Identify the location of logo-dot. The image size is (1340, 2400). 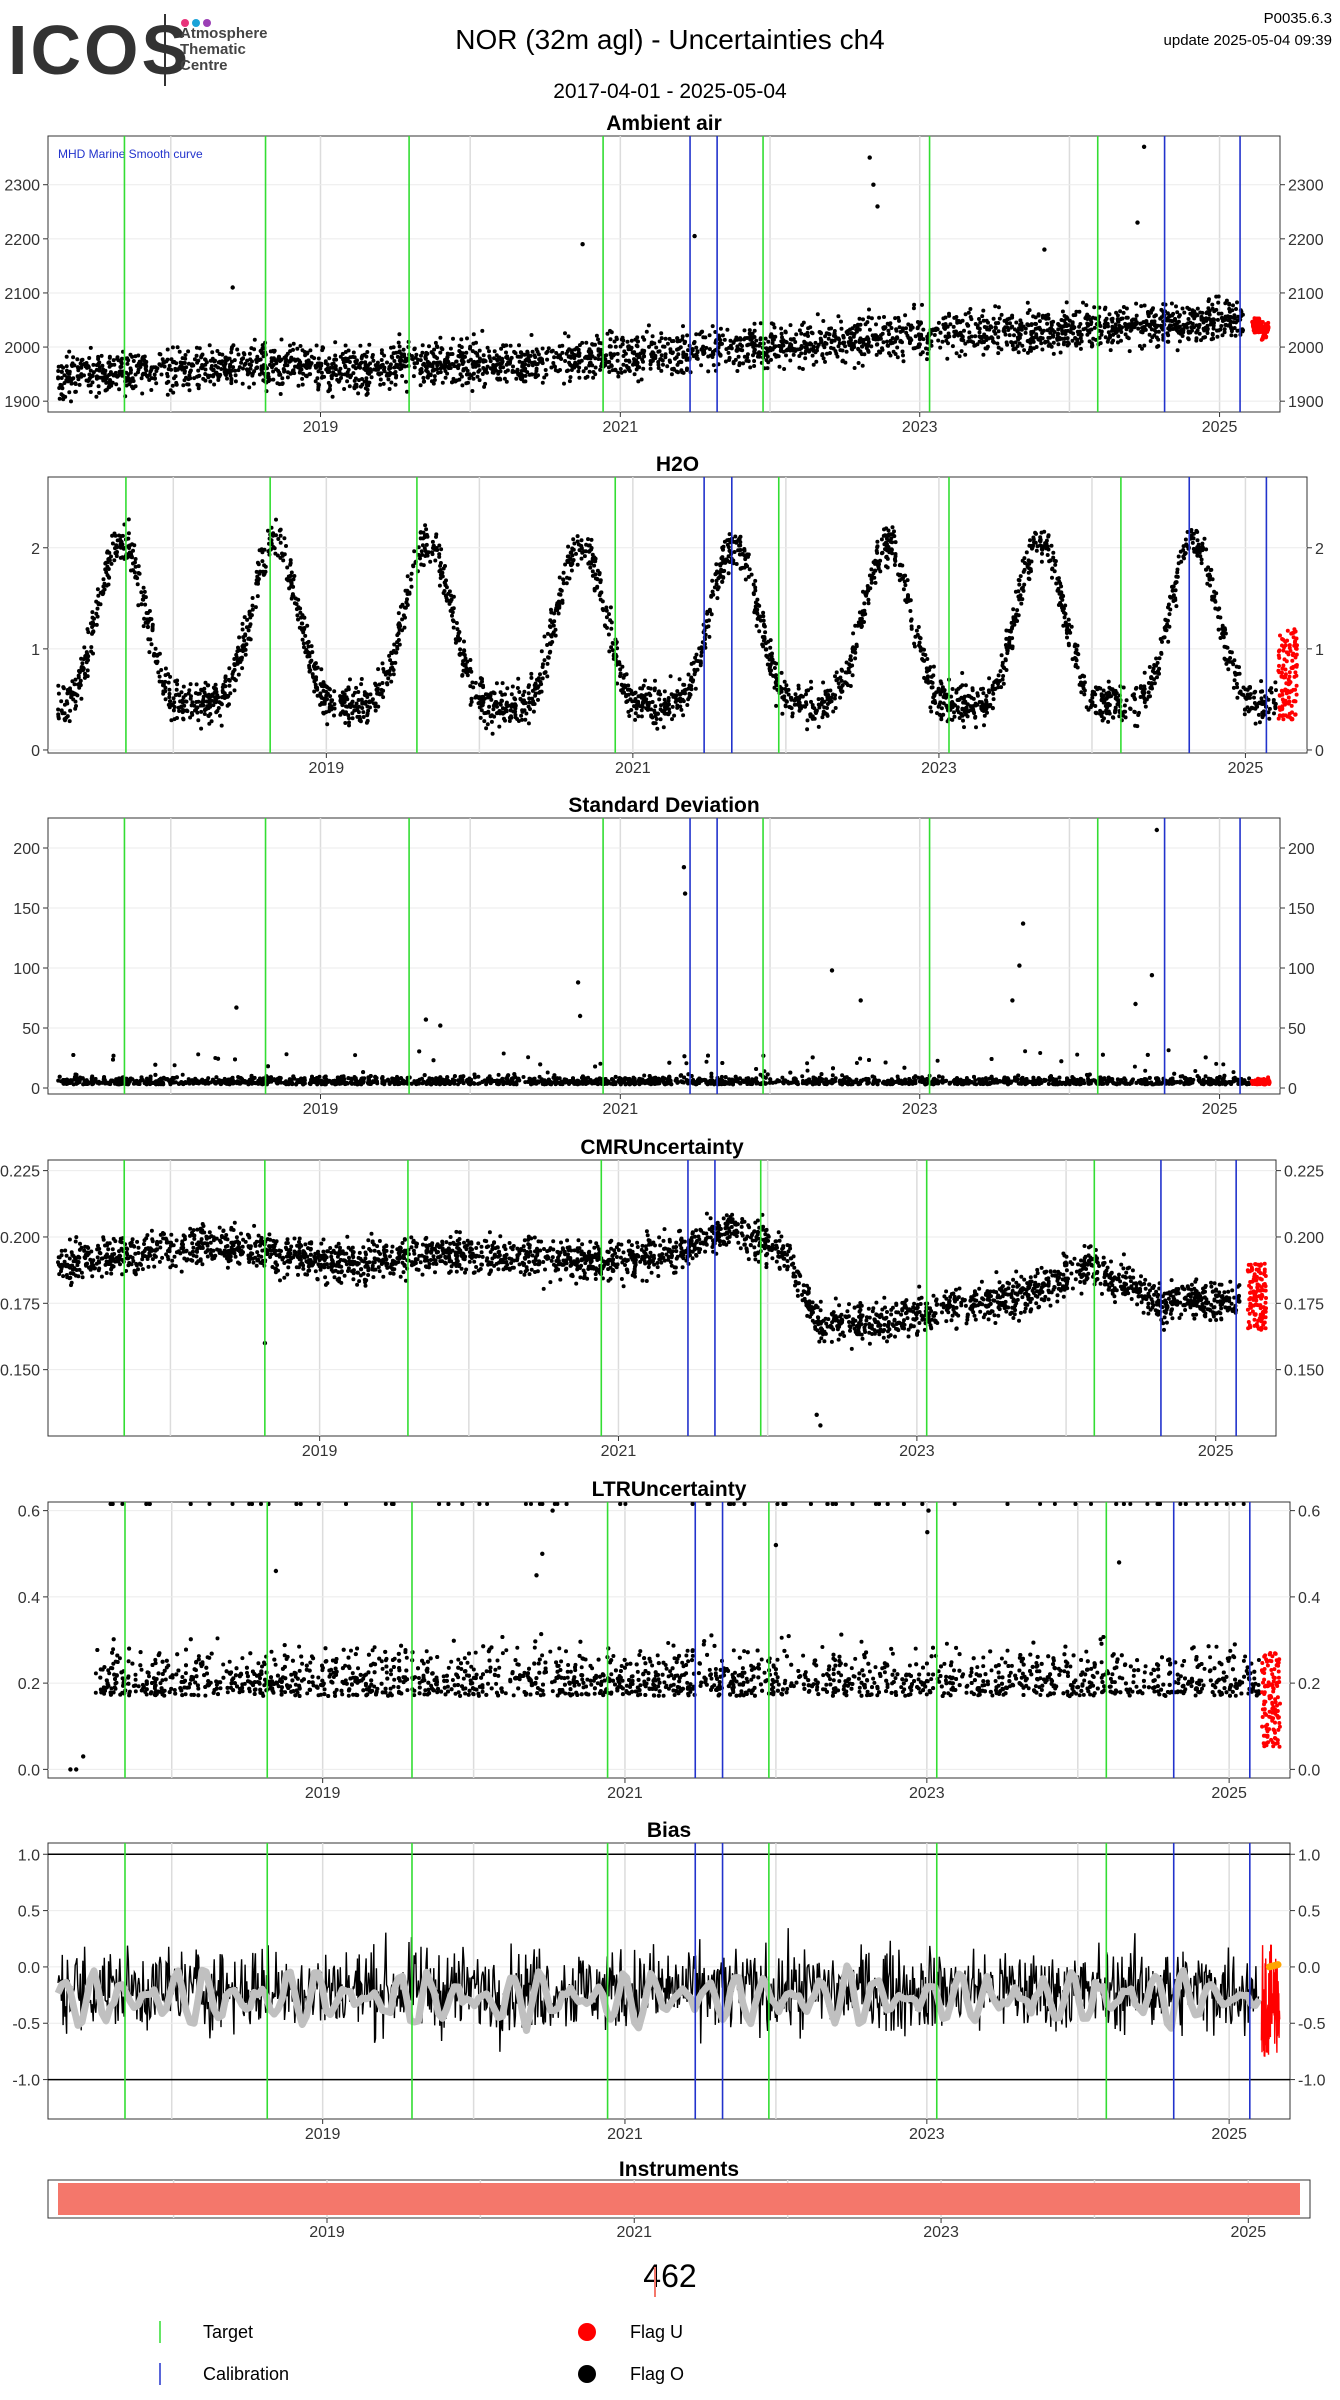
(207, 23).